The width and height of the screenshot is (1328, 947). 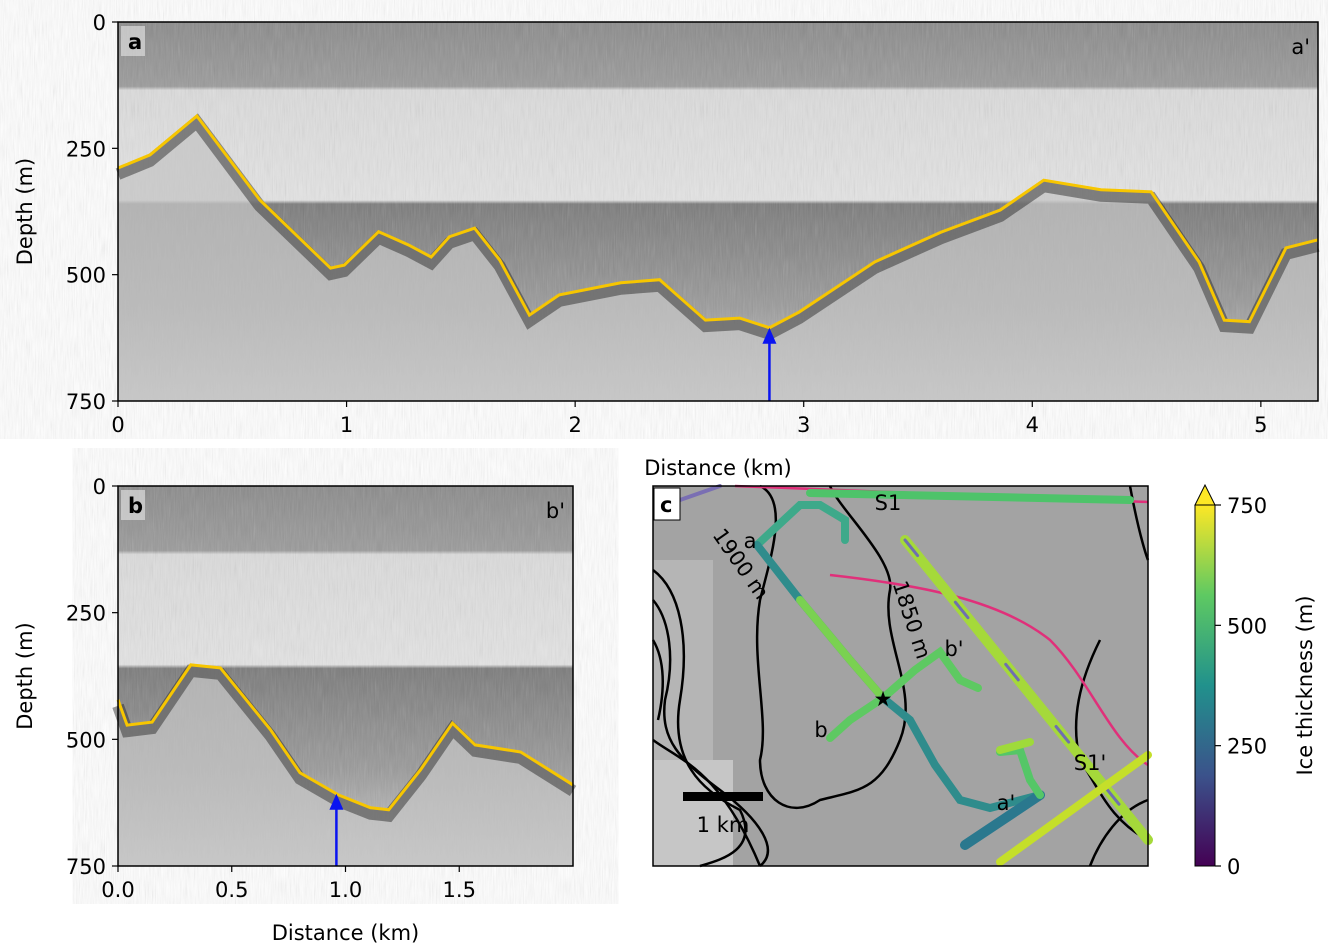 I want to click on track-label: S1, so click(x=888, y=503).